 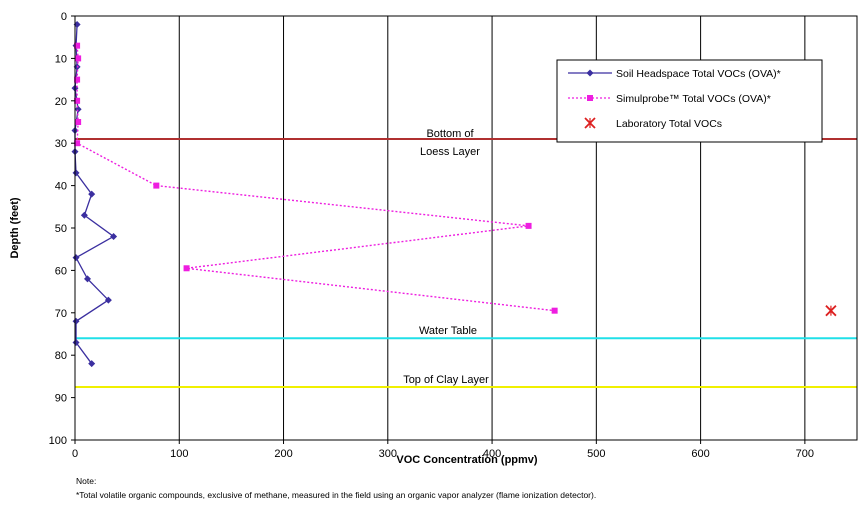 I want to click on y-tick-label: 100, so click(x=58, y=441).